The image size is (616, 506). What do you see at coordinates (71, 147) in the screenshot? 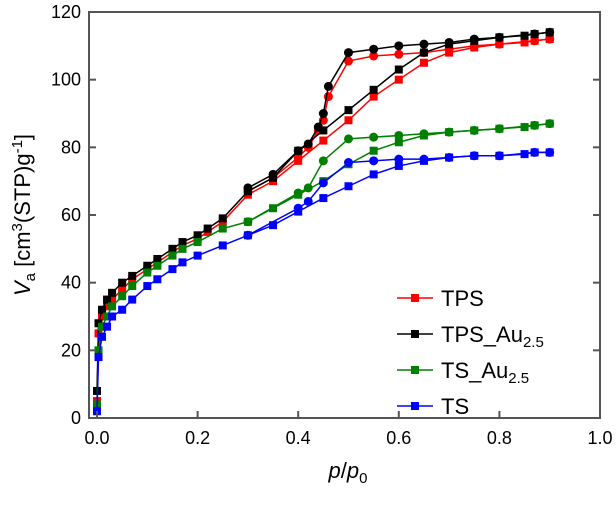
I see `y-tick-label: 80` at bounding box center [71, 147].